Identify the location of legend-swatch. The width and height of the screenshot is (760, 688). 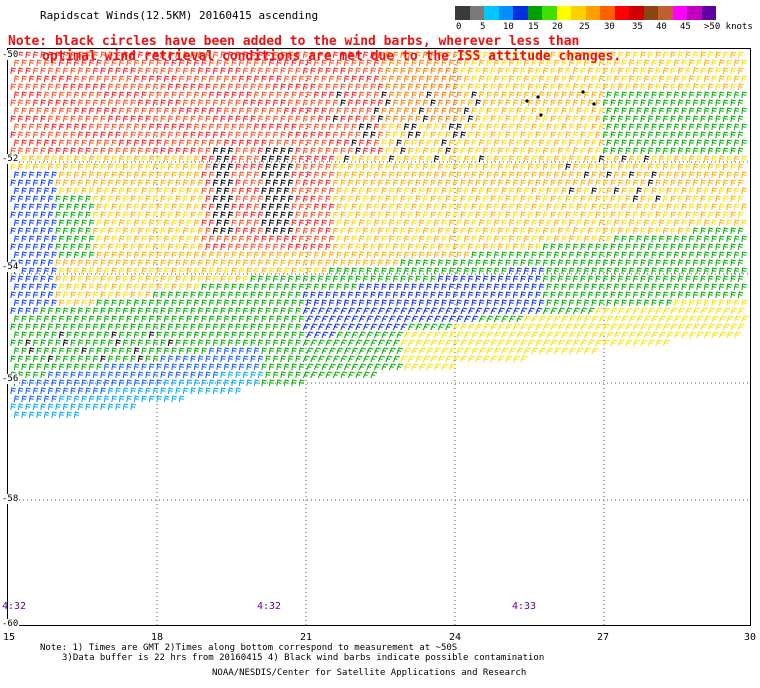
(665, 13).